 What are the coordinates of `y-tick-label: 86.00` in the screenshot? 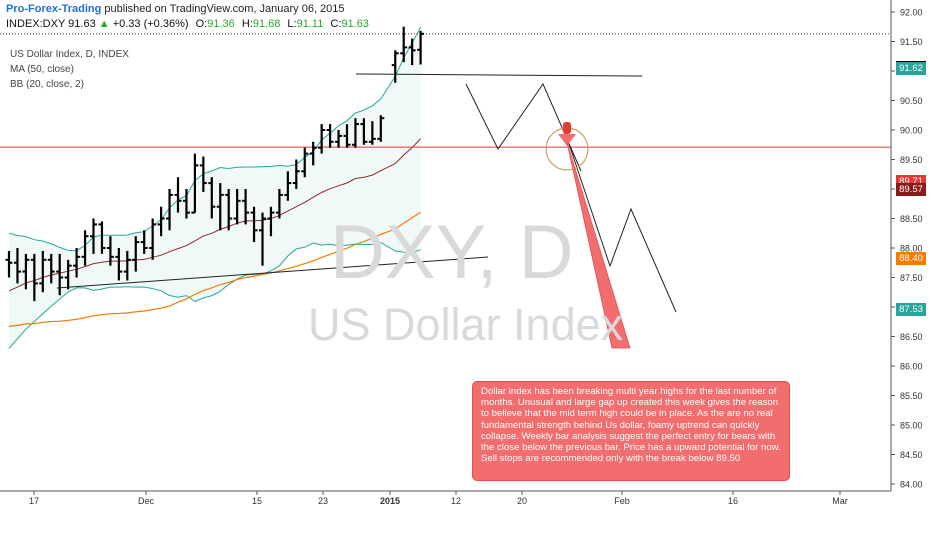 It's located at (911, 367).